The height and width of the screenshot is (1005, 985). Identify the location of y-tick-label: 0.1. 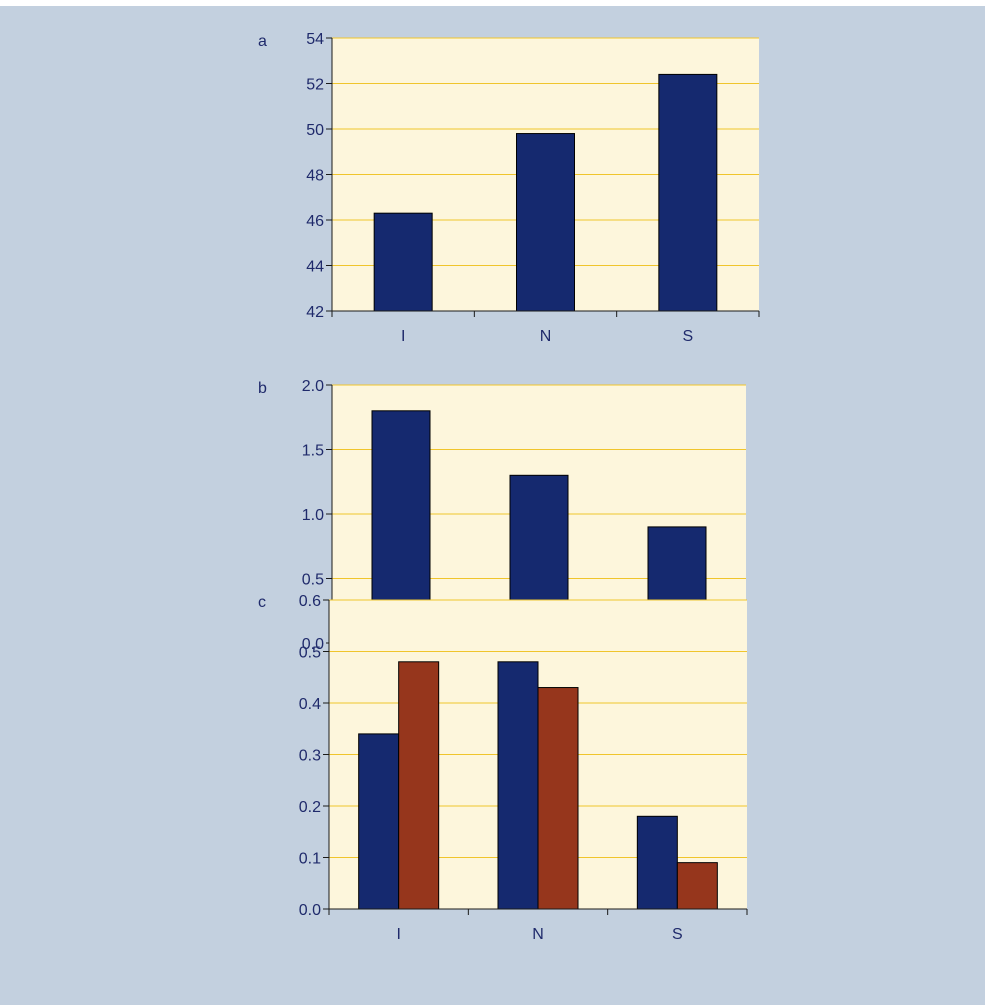
(310, 859).